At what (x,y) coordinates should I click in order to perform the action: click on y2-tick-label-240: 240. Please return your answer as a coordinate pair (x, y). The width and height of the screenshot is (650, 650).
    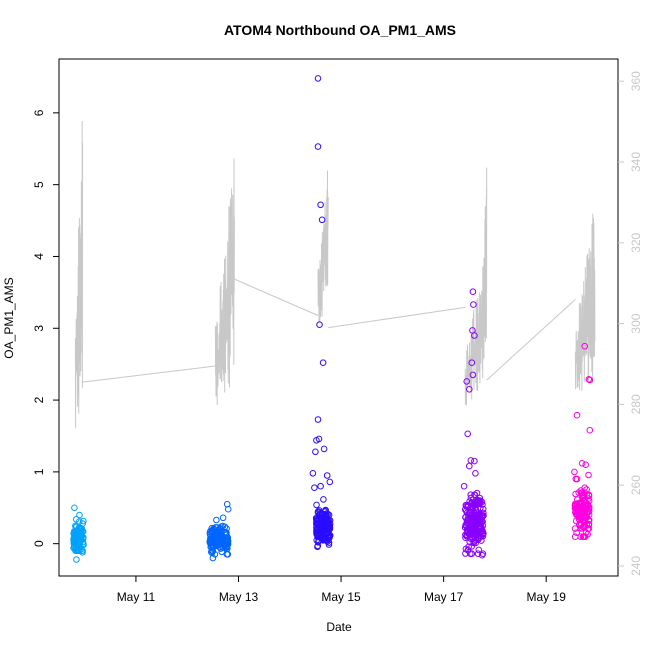
    Looking at the image, I should click on (636, 566).